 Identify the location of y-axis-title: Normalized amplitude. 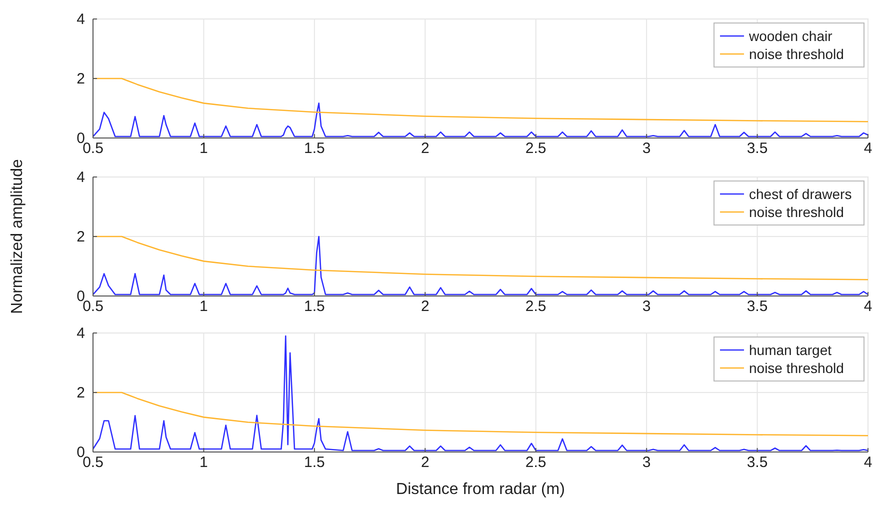
(17, 236).